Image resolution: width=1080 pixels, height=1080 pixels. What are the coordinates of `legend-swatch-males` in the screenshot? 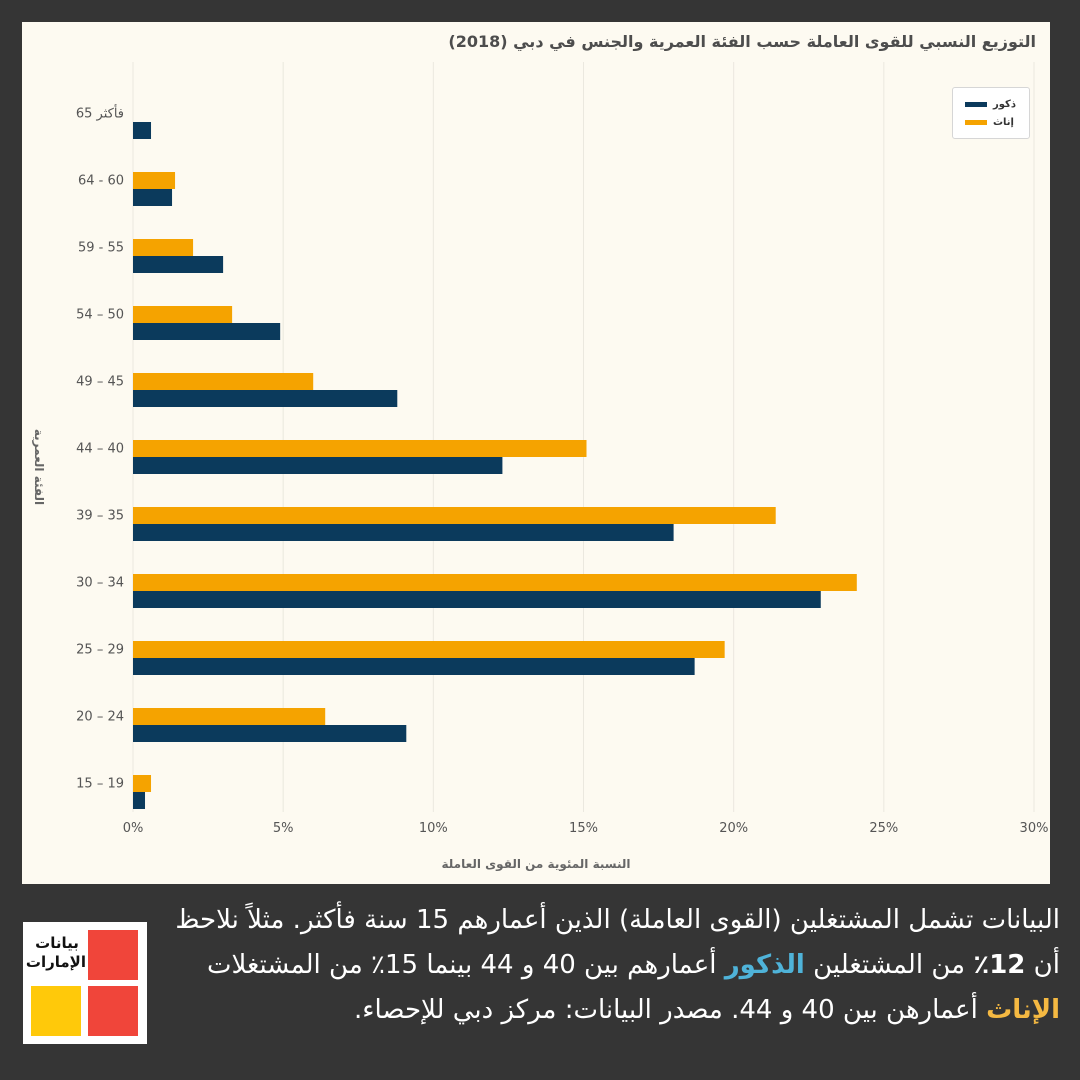 It's located at (976, 104).